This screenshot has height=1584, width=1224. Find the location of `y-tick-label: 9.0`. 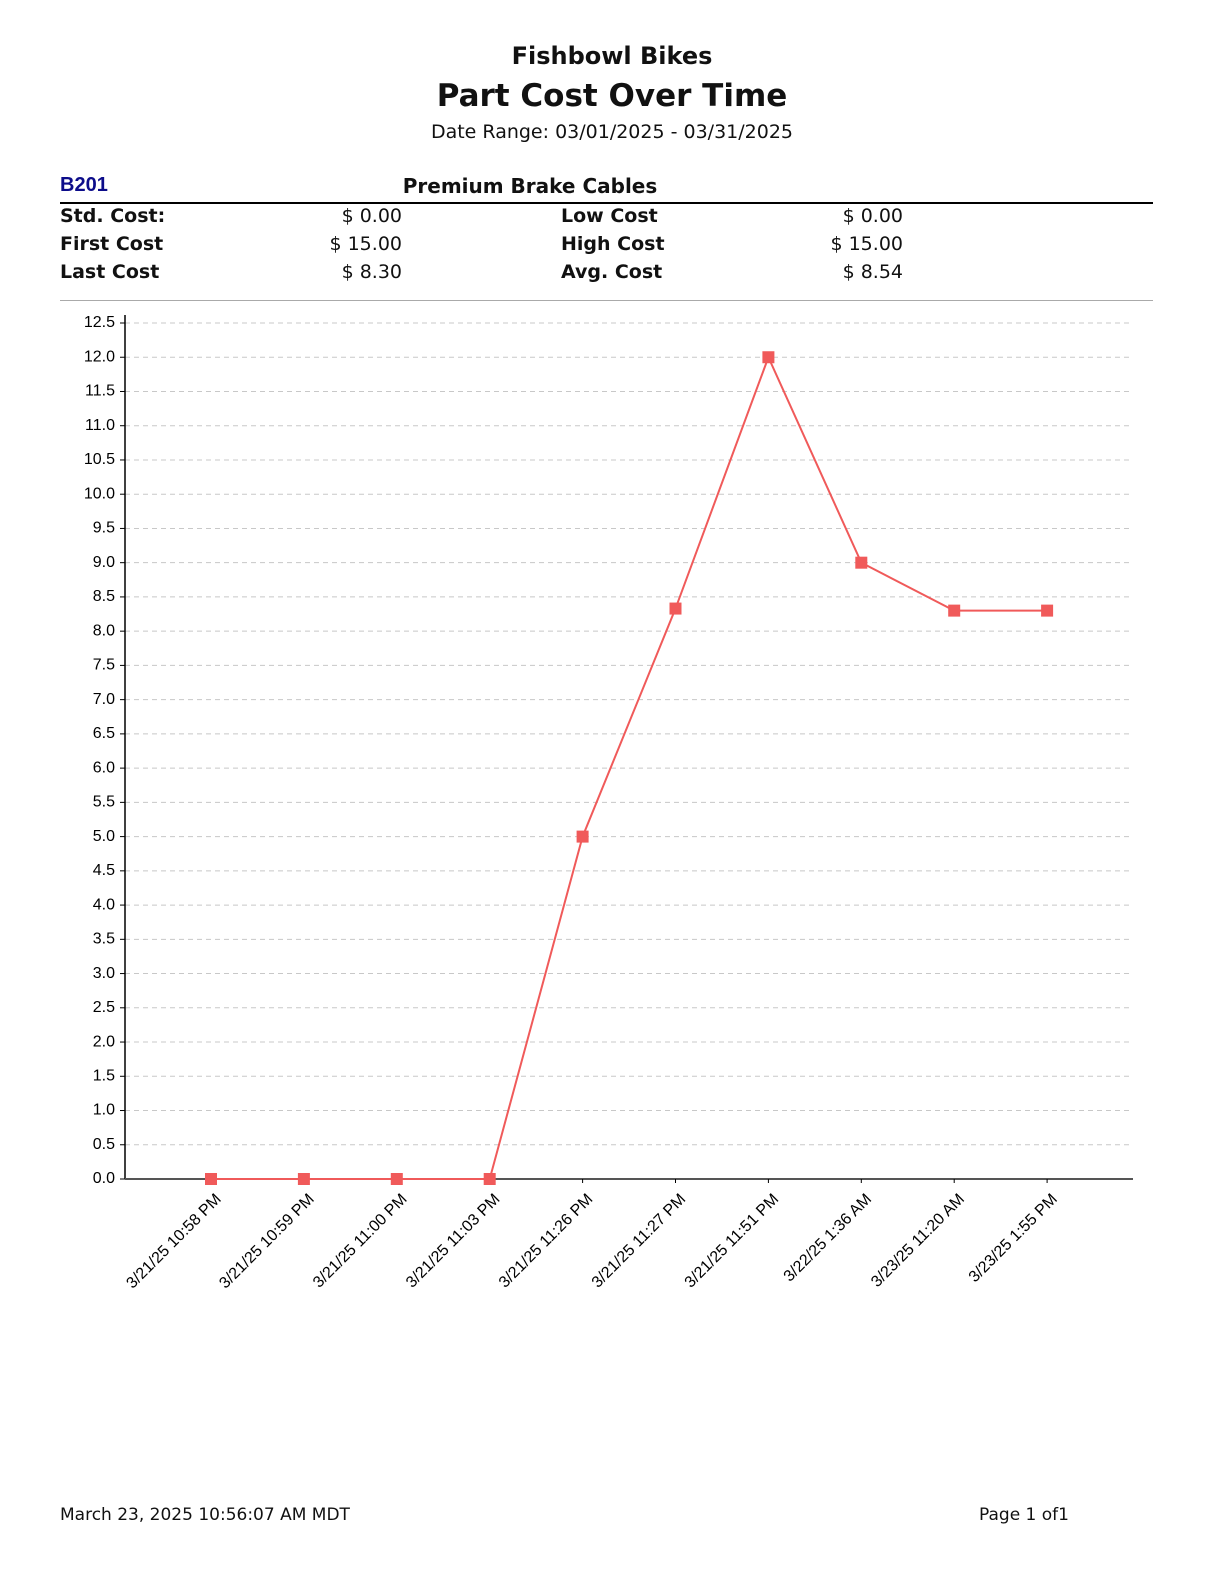

y-tick-label: 9.0 is located at coordinates (104, 562).